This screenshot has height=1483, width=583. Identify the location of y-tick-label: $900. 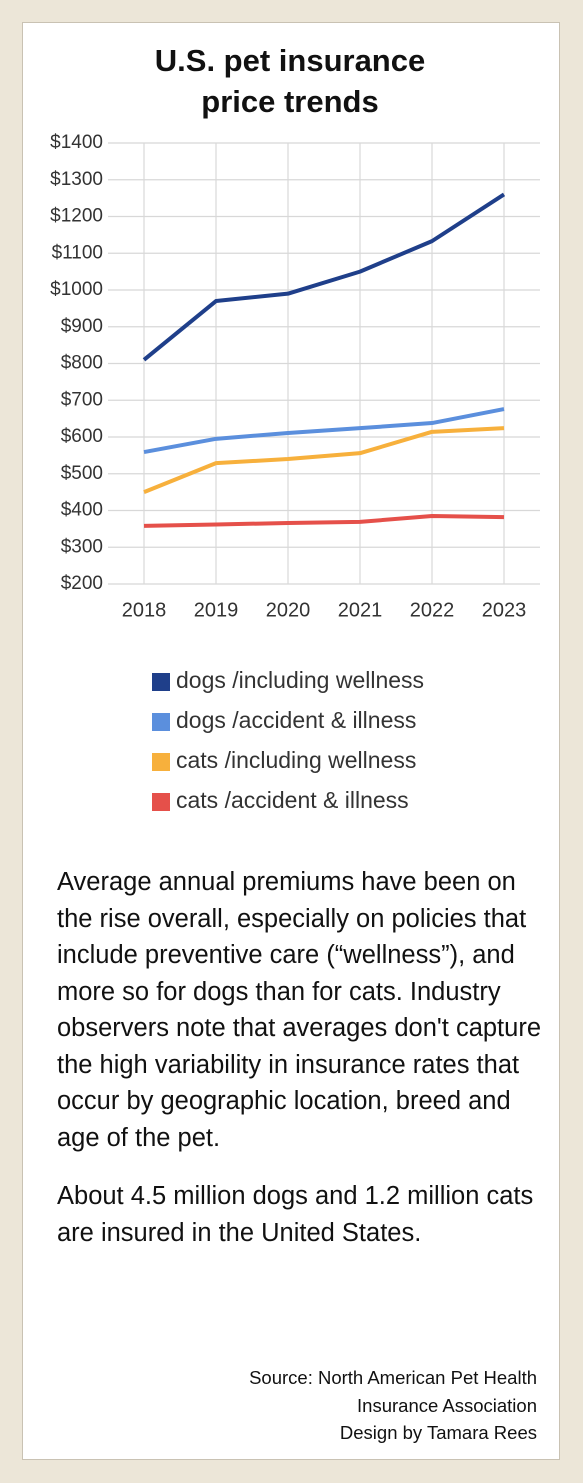
(82, 326).